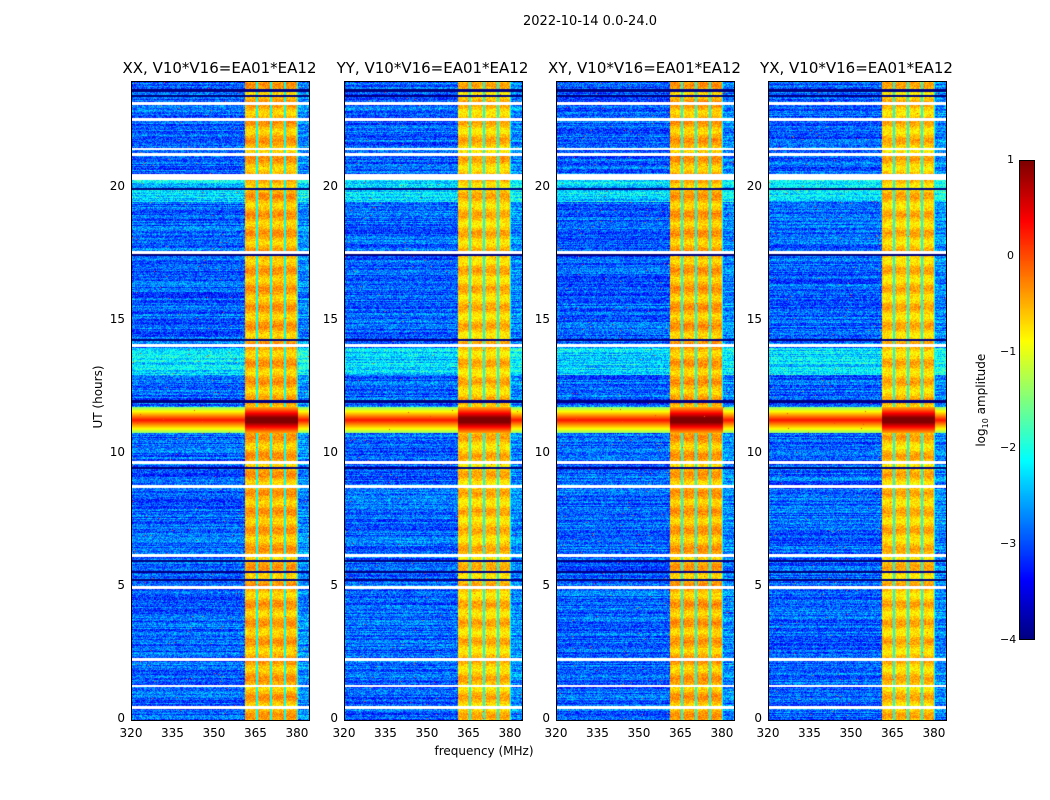 This screenshot has height=800, width=1050. Describe the element at coordinates (856, 68) in the screenshot. I see `panel-title: YX, V10*V16=EA01*EA12` at that location.